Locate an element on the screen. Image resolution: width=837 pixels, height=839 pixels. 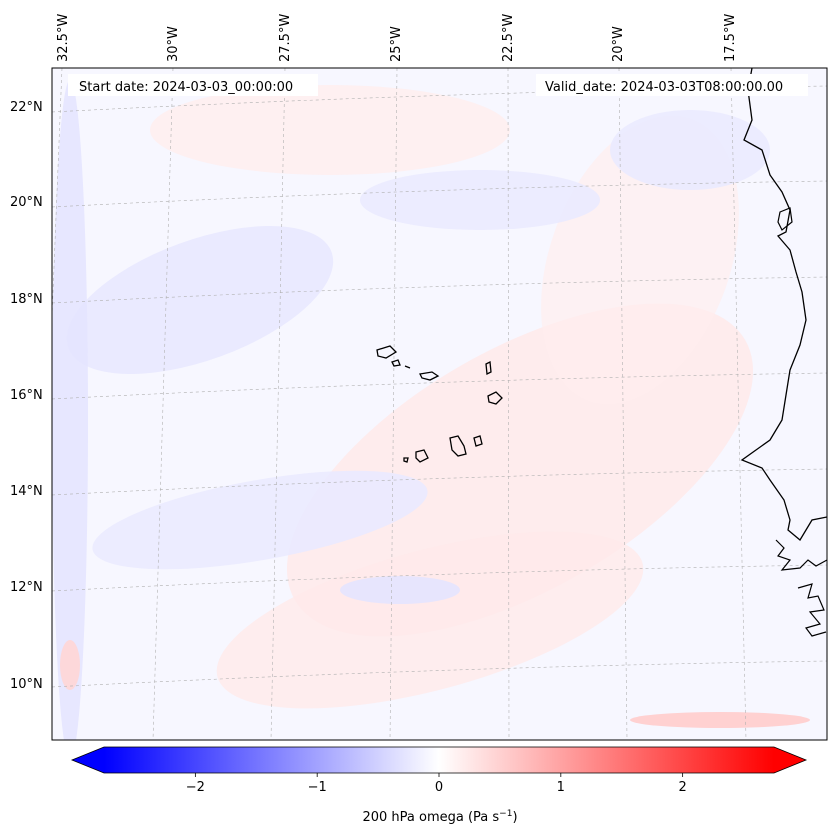
colorbar-tick-label: −1 is located at coordinates (317, 787).